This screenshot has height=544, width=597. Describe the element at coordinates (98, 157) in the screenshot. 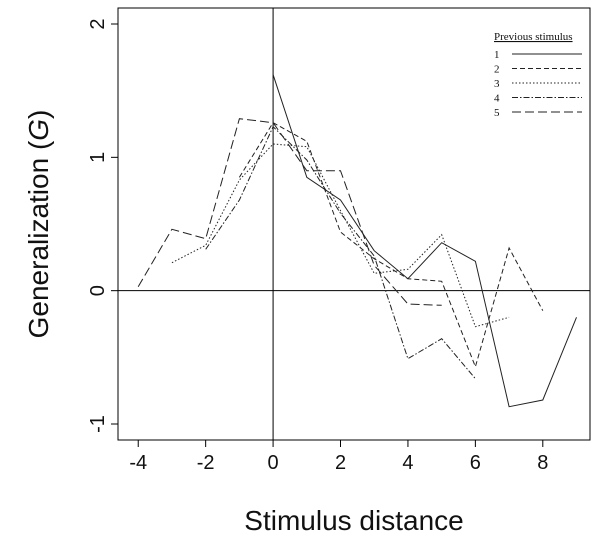

I see `y-tick-label: 1` at that location.